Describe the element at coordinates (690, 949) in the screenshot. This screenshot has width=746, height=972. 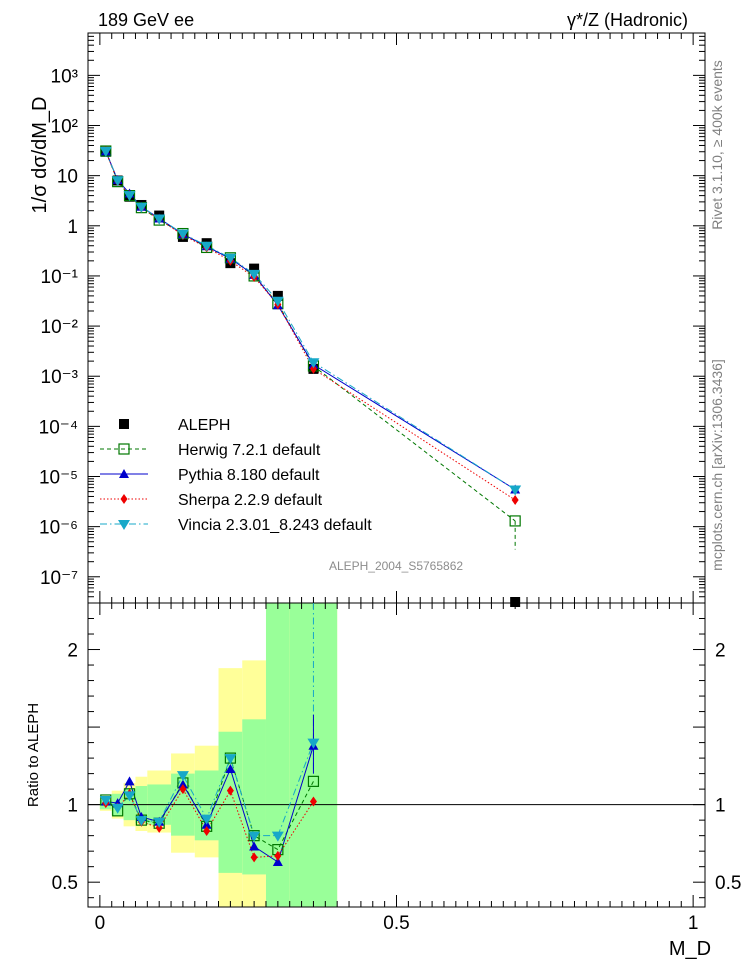
I see `x-axis-label: M_D` at that location.